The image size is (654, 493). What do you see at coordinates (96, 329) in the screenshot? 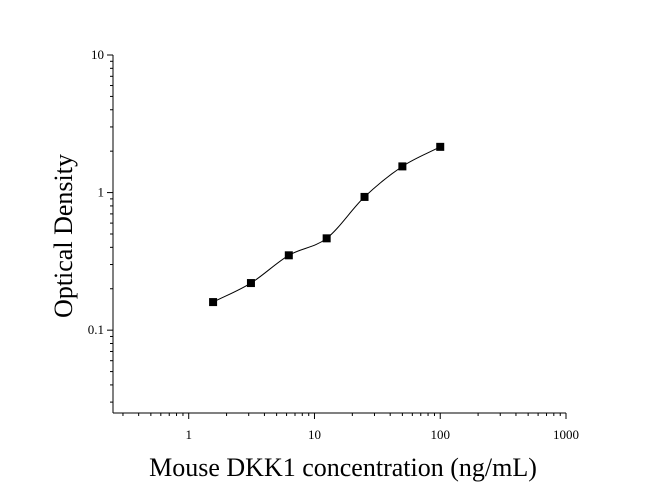
I see `y-tick-label: 0.1` at bounding box center [96, 329].